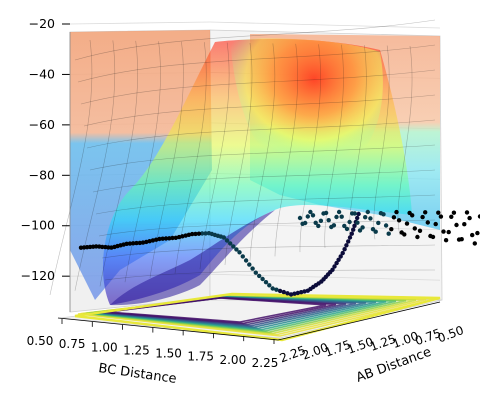 The image size is (480, 413). What do you see at coordinates (42, 124) in the screenshot?
I see `z-tick-label: −60` at bounding box center [42, 124].